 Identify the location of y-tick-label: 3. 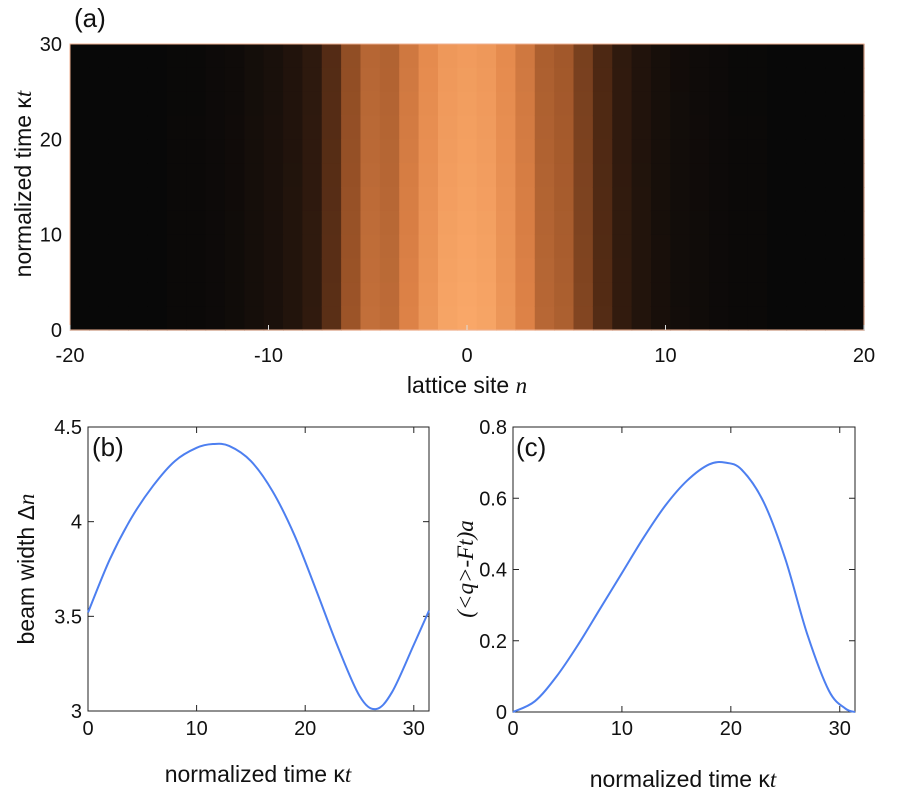
(76, 712).